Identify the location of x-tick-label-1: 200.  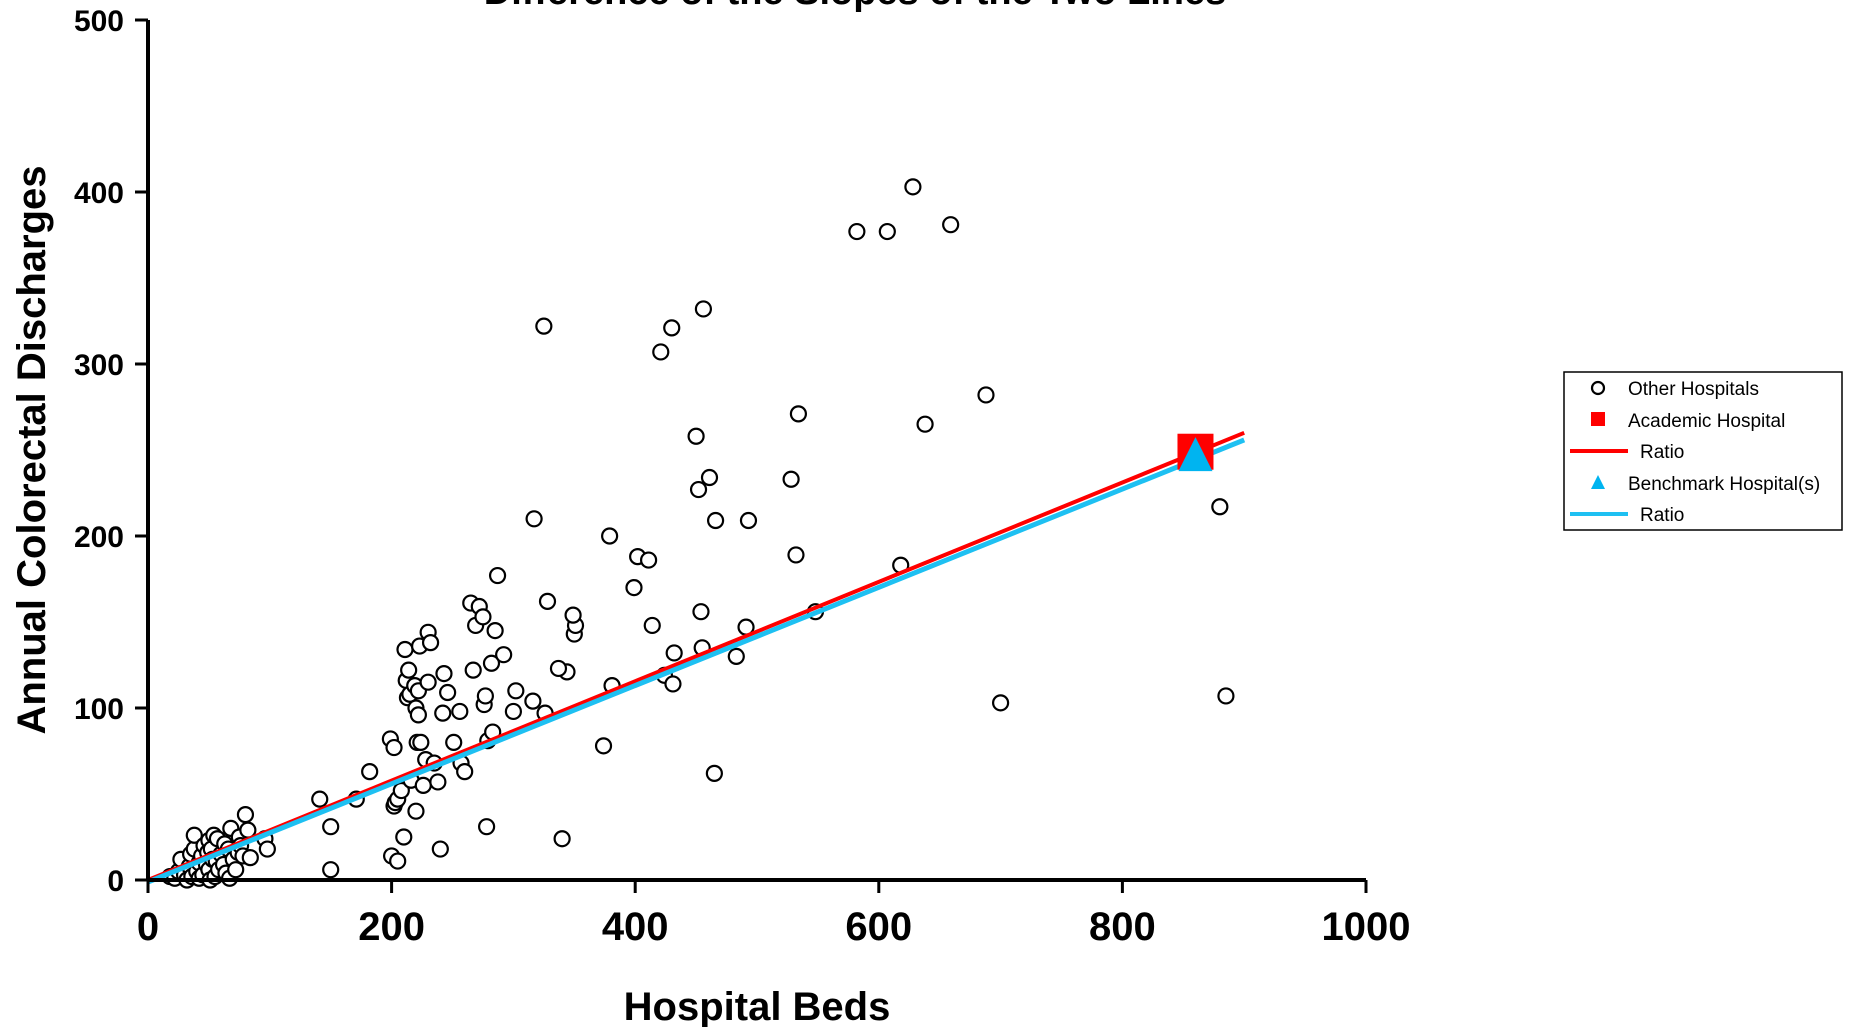
(391, 927).